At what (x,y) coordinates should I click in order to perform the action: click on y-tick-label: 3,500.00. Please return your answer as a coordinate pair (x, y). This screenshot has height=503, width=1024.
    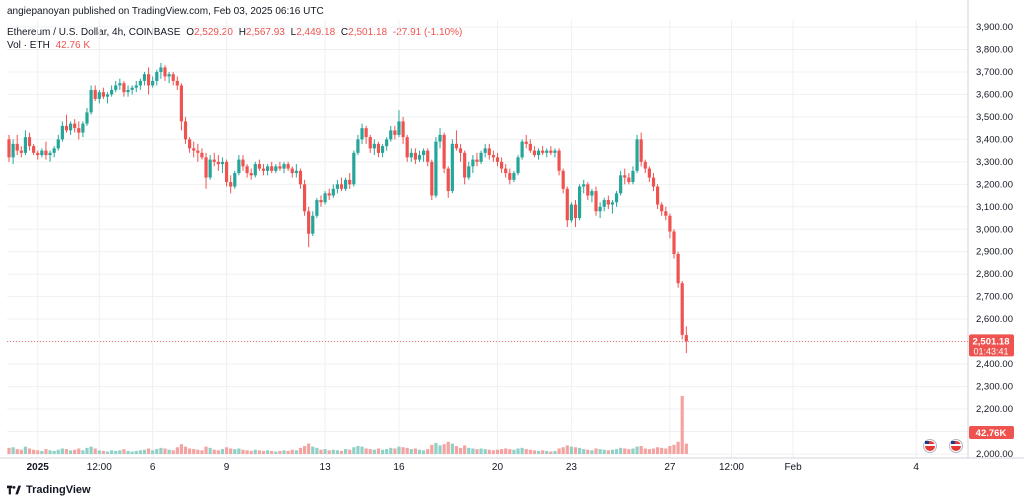
    Looking at the image, I should click on (994, 117).